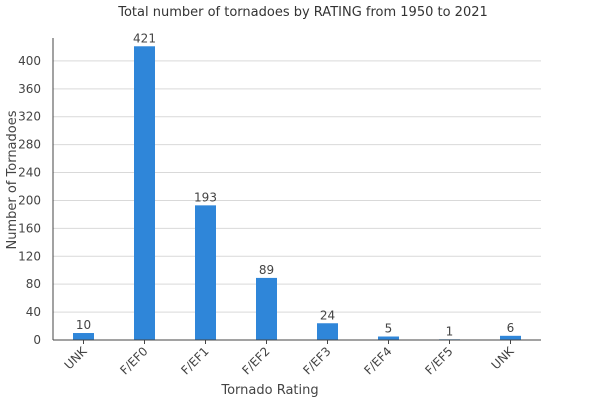  I want to click on x-tick-label: F/EF0, so click(133, 360).